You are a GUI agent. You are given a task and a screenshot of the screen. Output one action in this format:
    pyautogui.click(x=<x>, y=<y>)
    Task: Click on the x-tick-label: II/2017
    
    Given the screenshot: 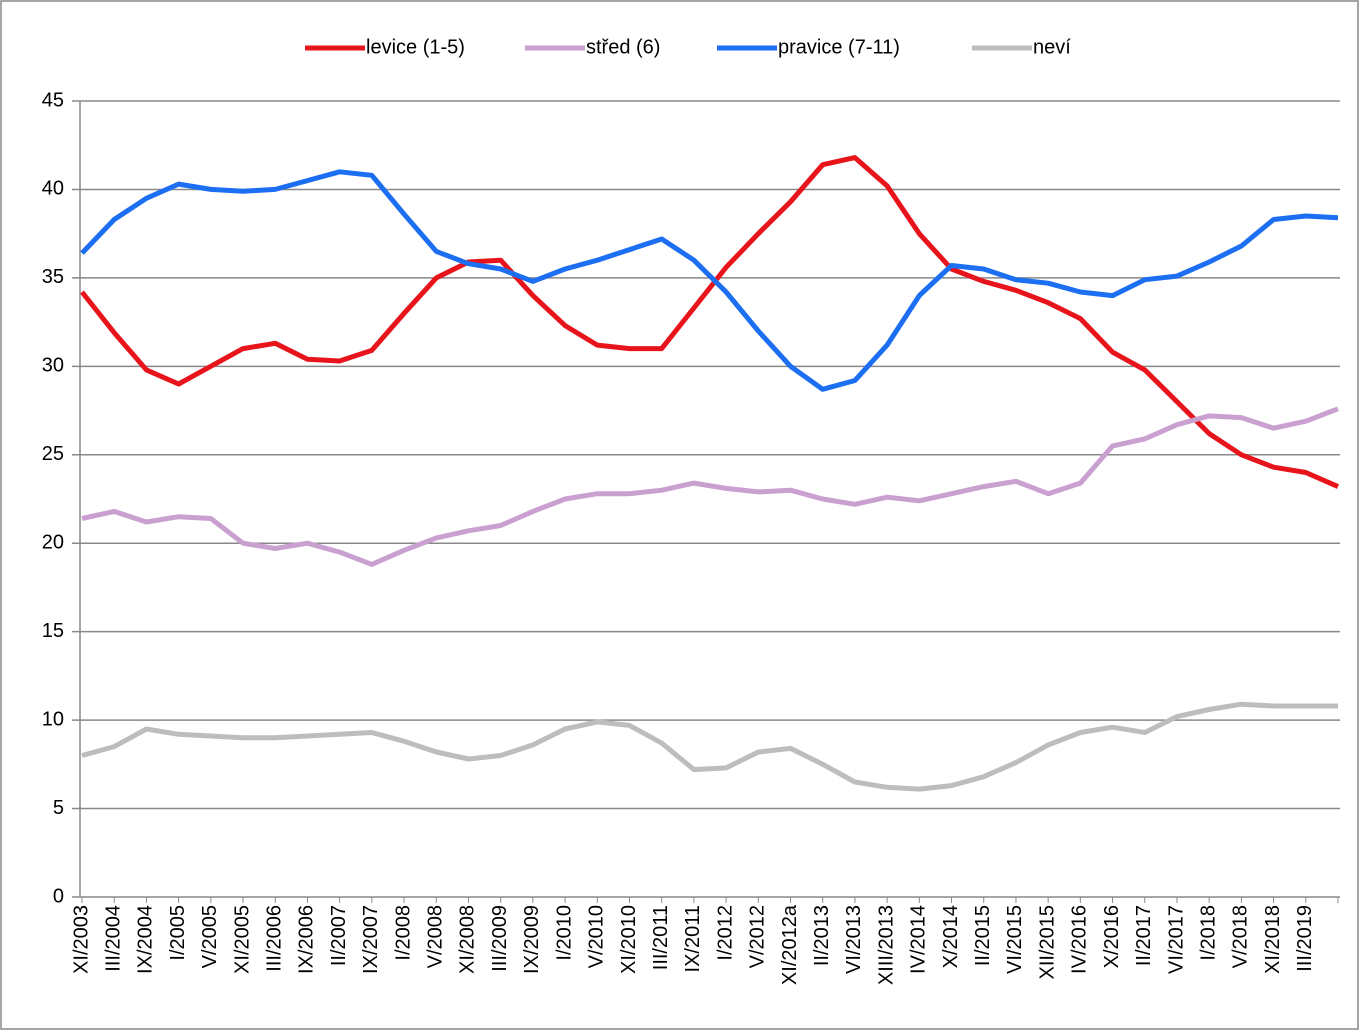 What is the action you would take?
    pyautogui.click(x=1144, y=935)
    